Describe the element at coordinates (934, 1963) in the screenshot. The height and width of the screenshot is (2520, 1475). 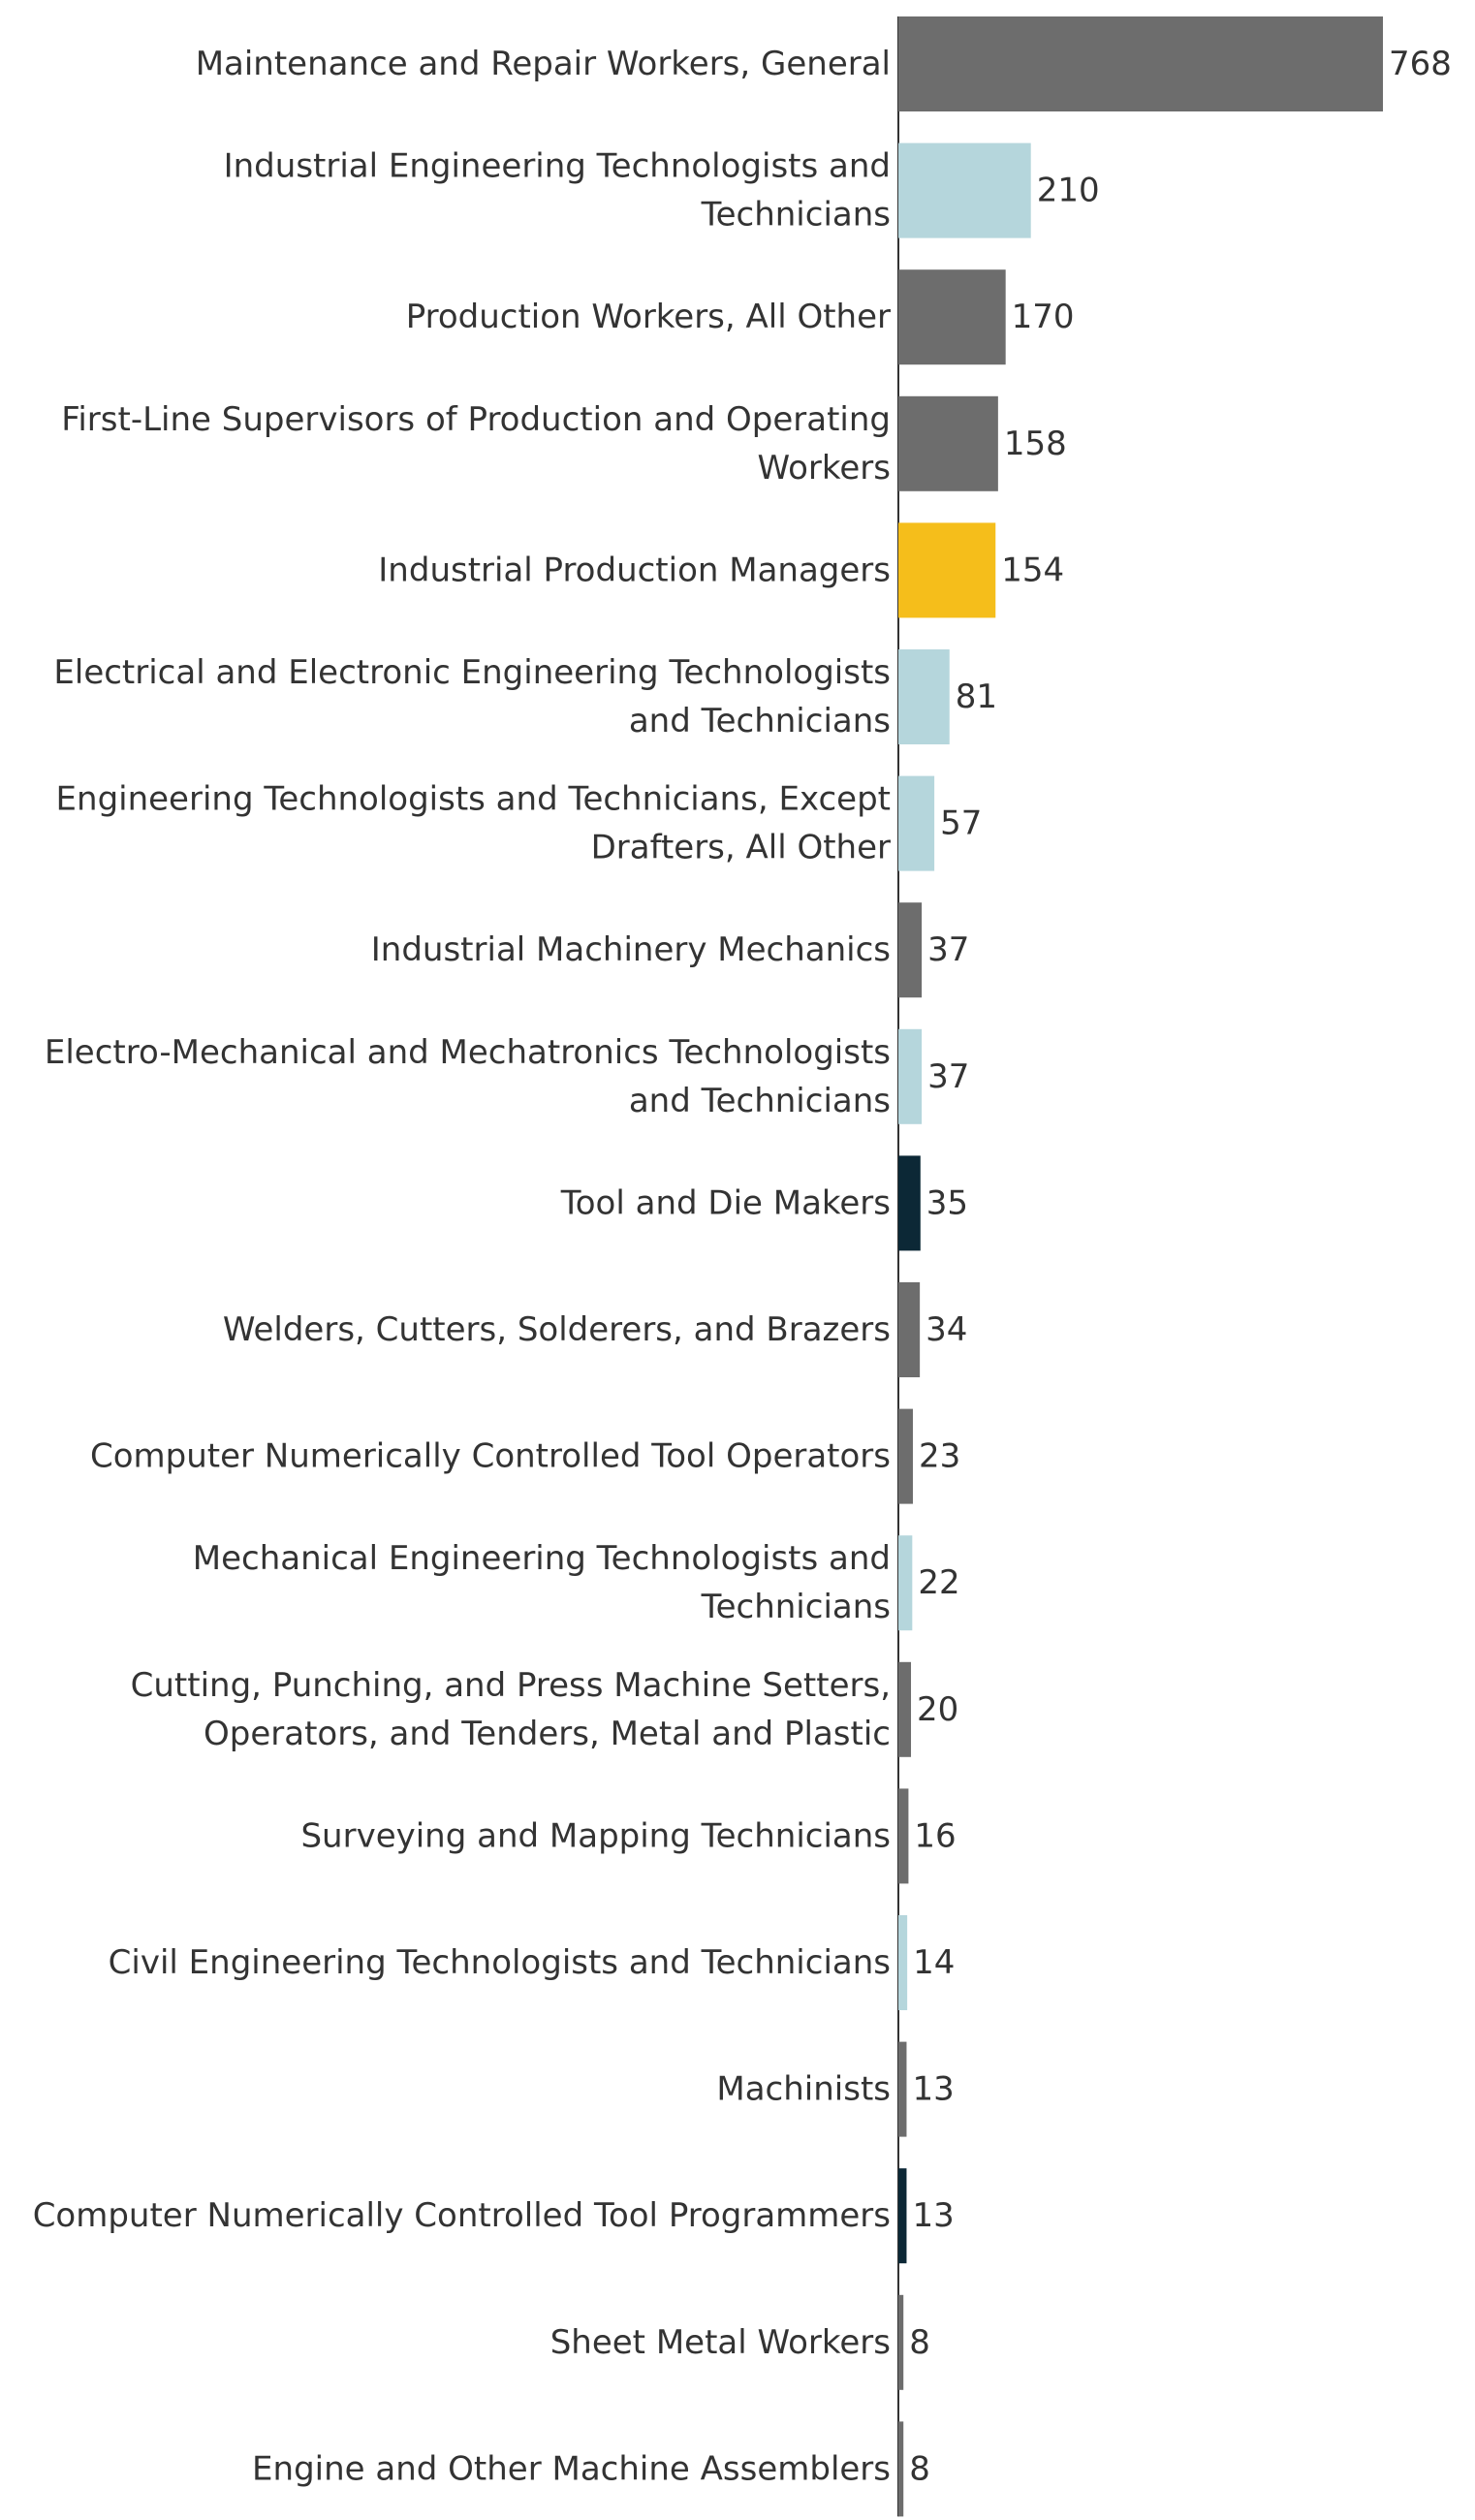
I see `value-label: 14` at that location.